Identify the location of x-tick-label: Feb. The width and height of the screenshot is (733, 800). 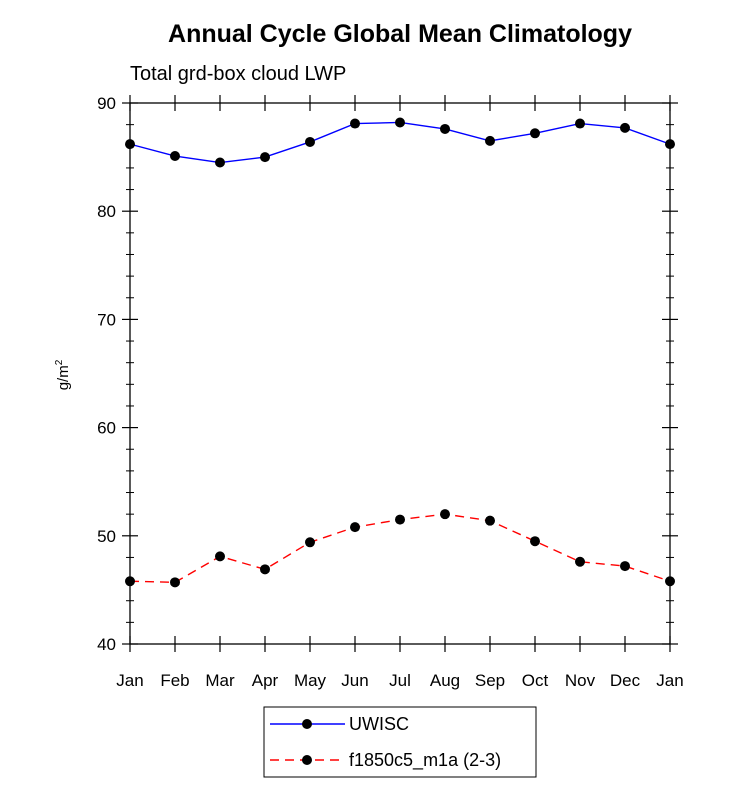
(174, 680).